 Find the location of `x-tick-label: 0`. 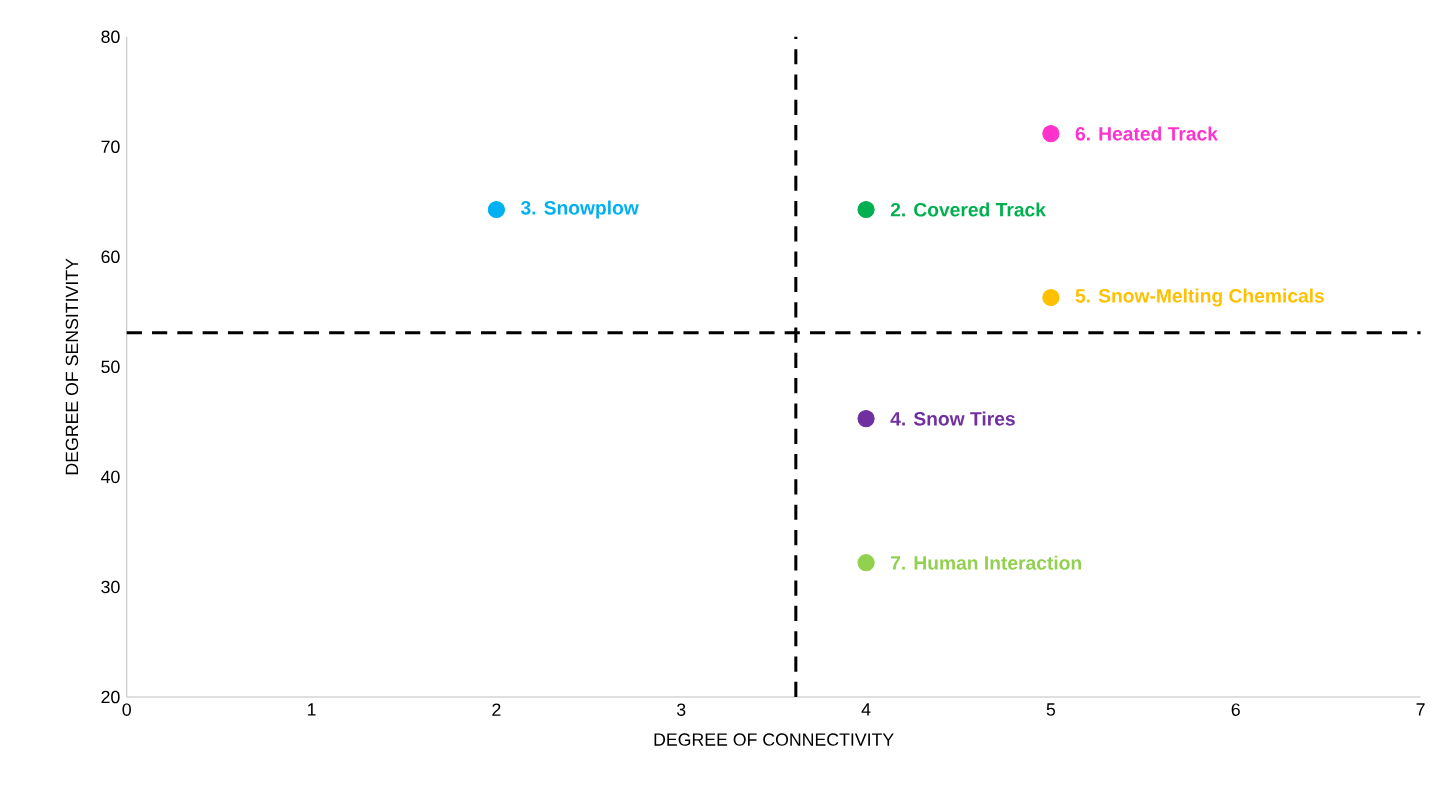

x-tick-label: 0 is located at coordinates (126, 709).